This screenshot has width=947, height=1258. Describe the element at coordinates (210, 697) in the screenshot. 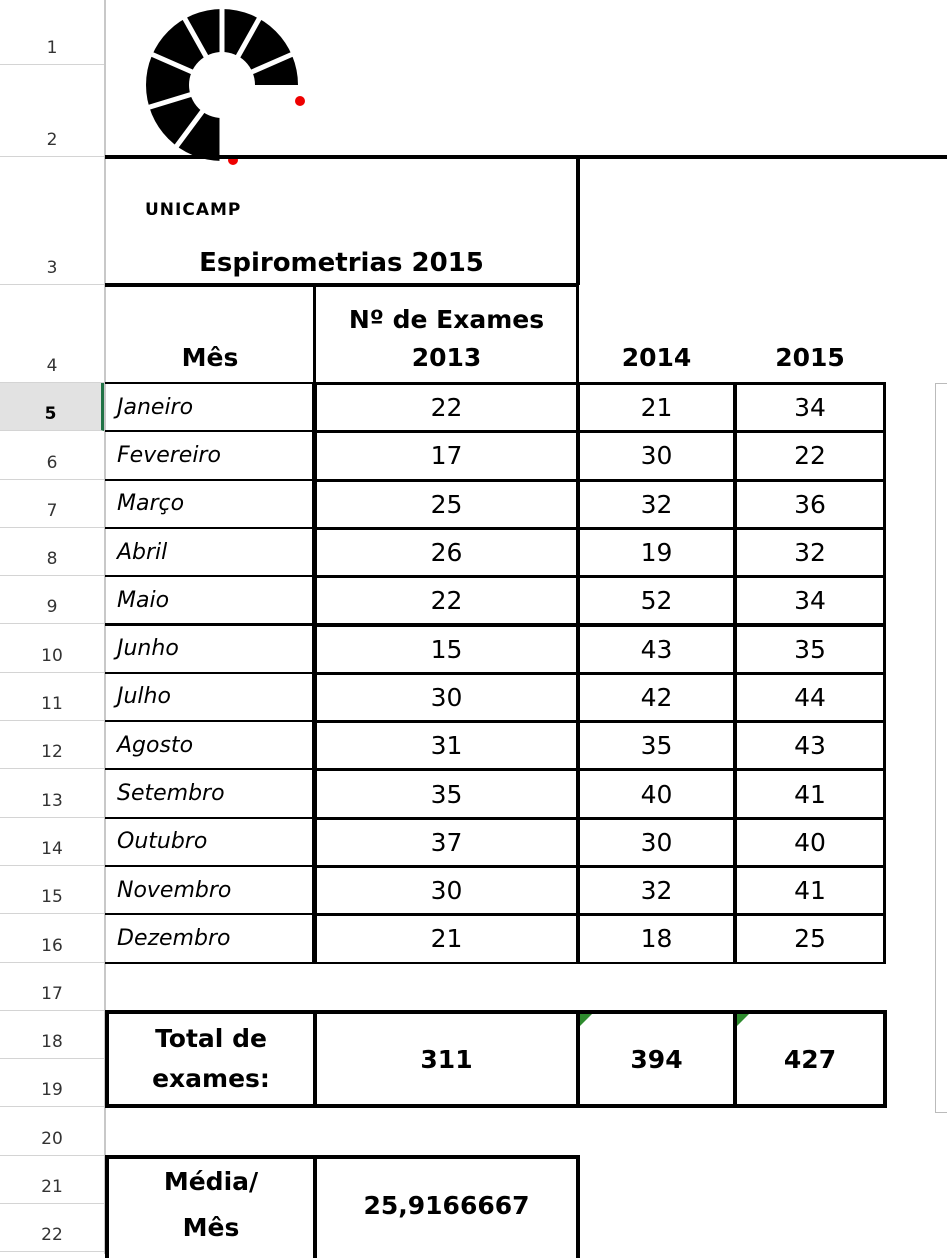

I see `month-cell: Julho` at that location.